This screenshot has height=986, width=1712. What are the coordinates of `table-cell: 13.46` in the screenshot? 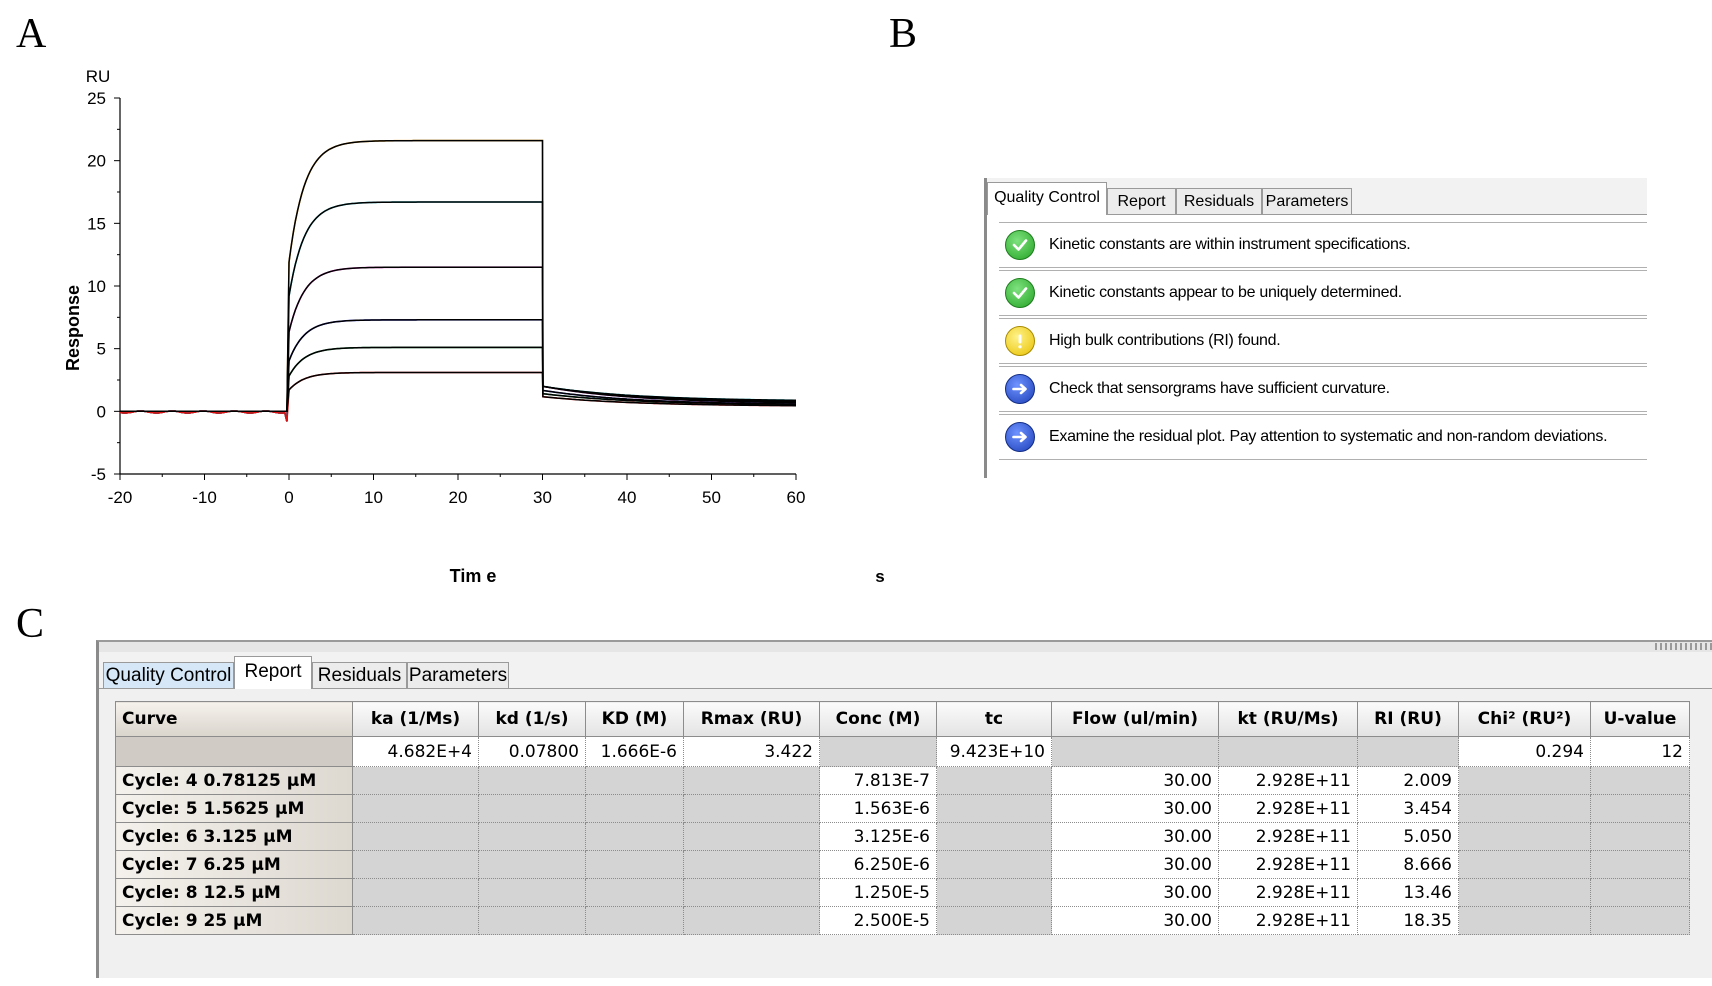 It's located at (1408, 892).